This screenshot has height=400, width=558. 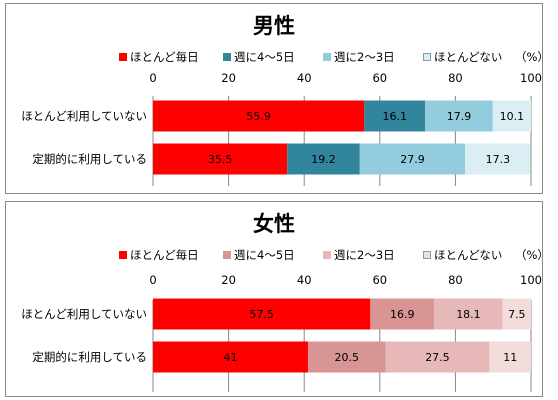 I want to click on data-label: 7.5, so click(x=517, y=314).